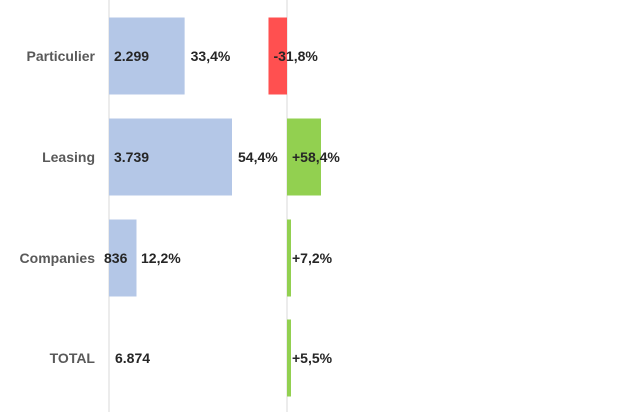  Describe the element at coordinates (68, 157) in the screenshot. I see `category-label: Leasing` at that location.